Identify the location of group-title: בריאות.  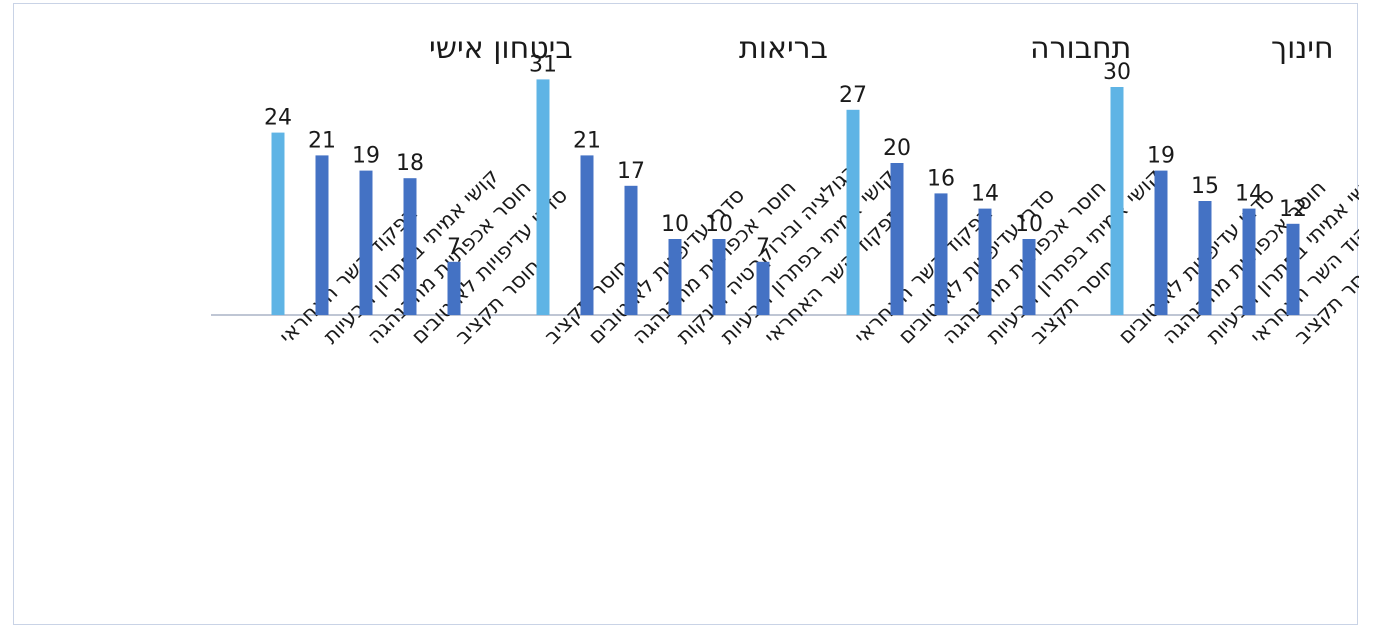
(783, 48).